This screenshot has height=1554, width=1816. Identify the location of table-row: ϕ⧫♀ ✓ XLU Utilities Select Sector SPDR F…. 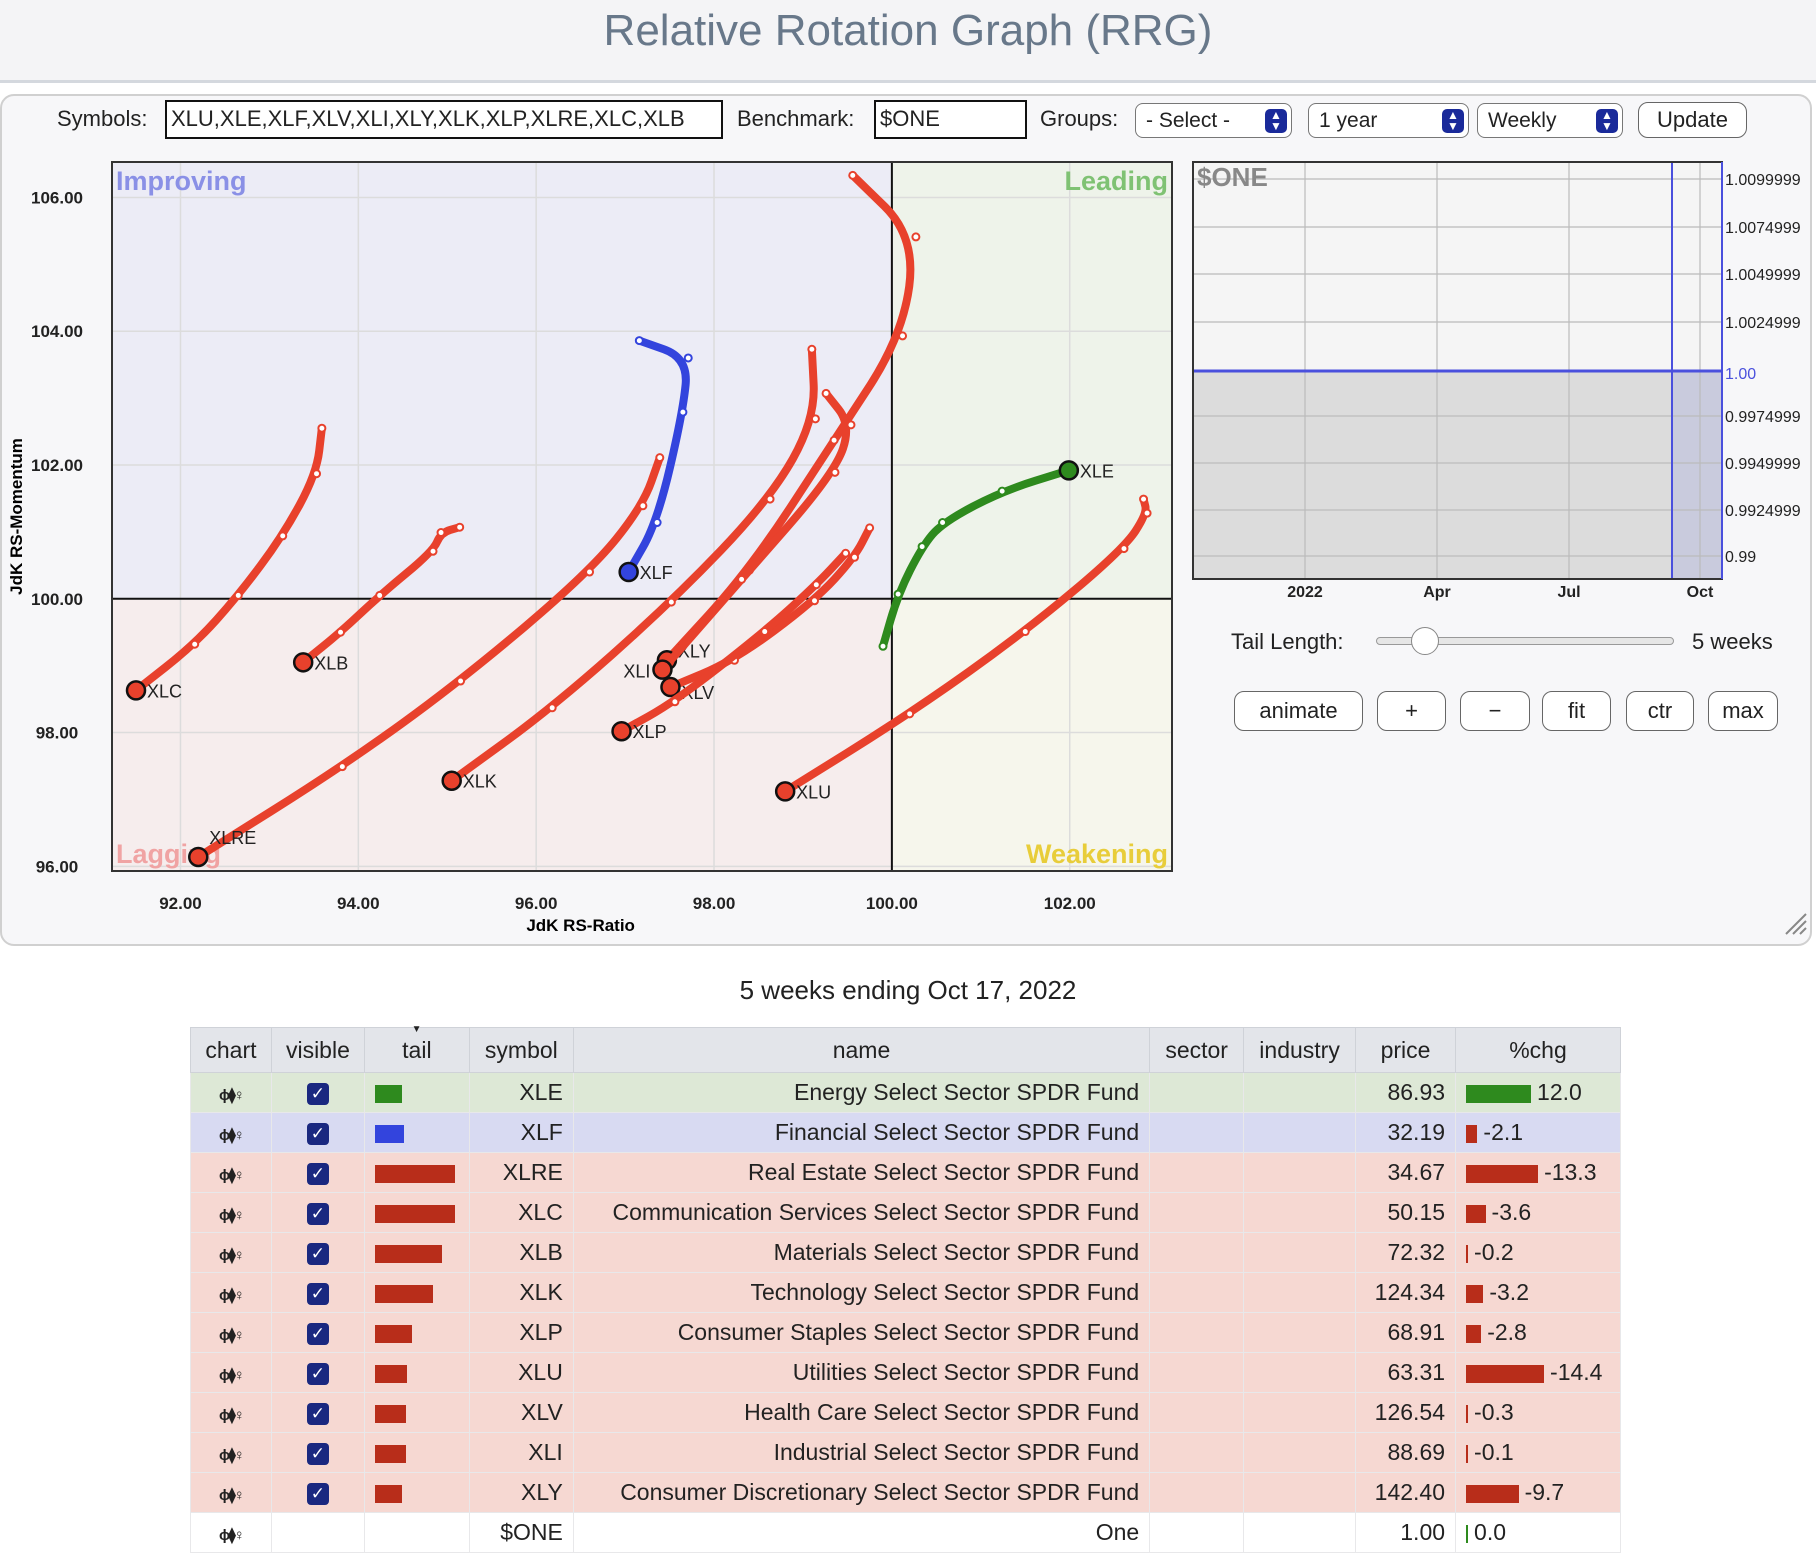
(905, 1372).